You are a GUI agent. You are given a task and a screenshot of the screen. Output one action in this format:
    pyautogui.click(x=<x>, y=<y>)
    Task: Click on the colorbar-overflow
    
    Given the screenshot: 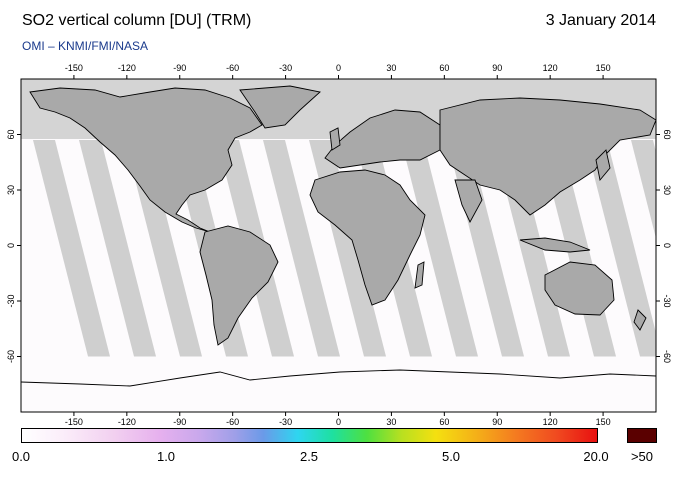 What is the action you would take?
    pyautogui.click(x=642, y=435)
    